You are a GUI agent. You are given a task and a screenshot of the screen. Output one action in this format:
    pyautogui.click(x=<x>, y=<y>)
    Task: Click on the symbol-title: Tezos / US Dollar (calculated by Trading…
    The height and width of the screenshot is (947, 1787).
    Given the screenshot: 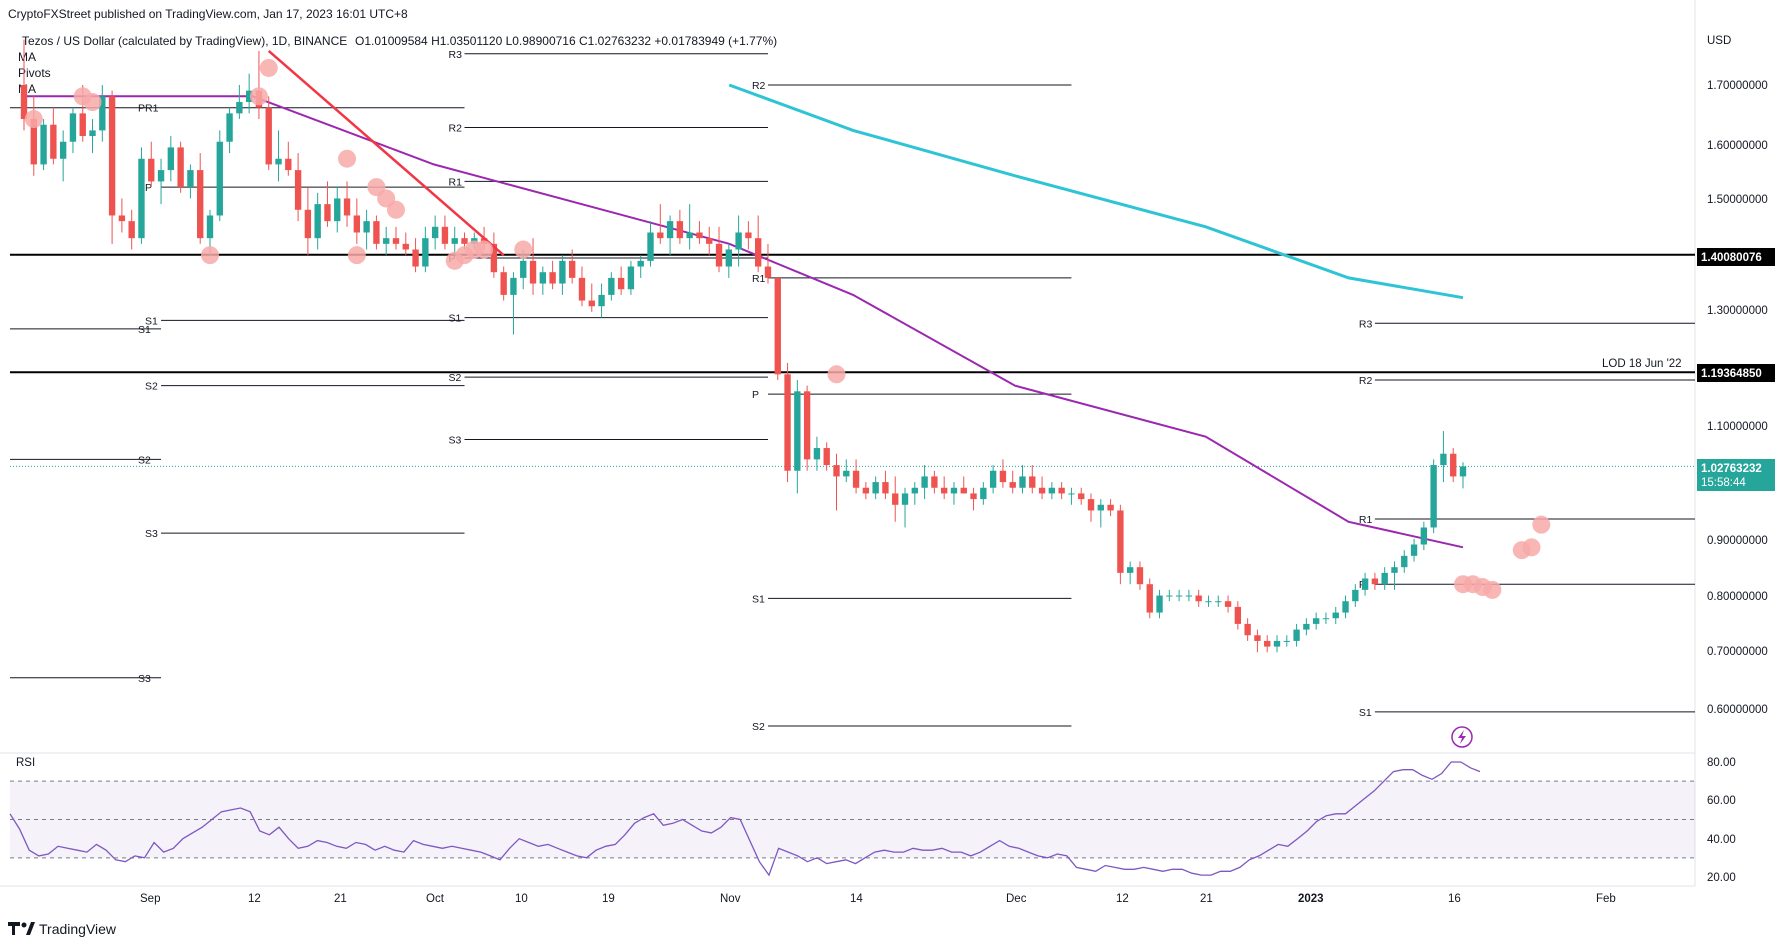 What is the action you would take?
    pyautogui.click(x=184, y=41)
    